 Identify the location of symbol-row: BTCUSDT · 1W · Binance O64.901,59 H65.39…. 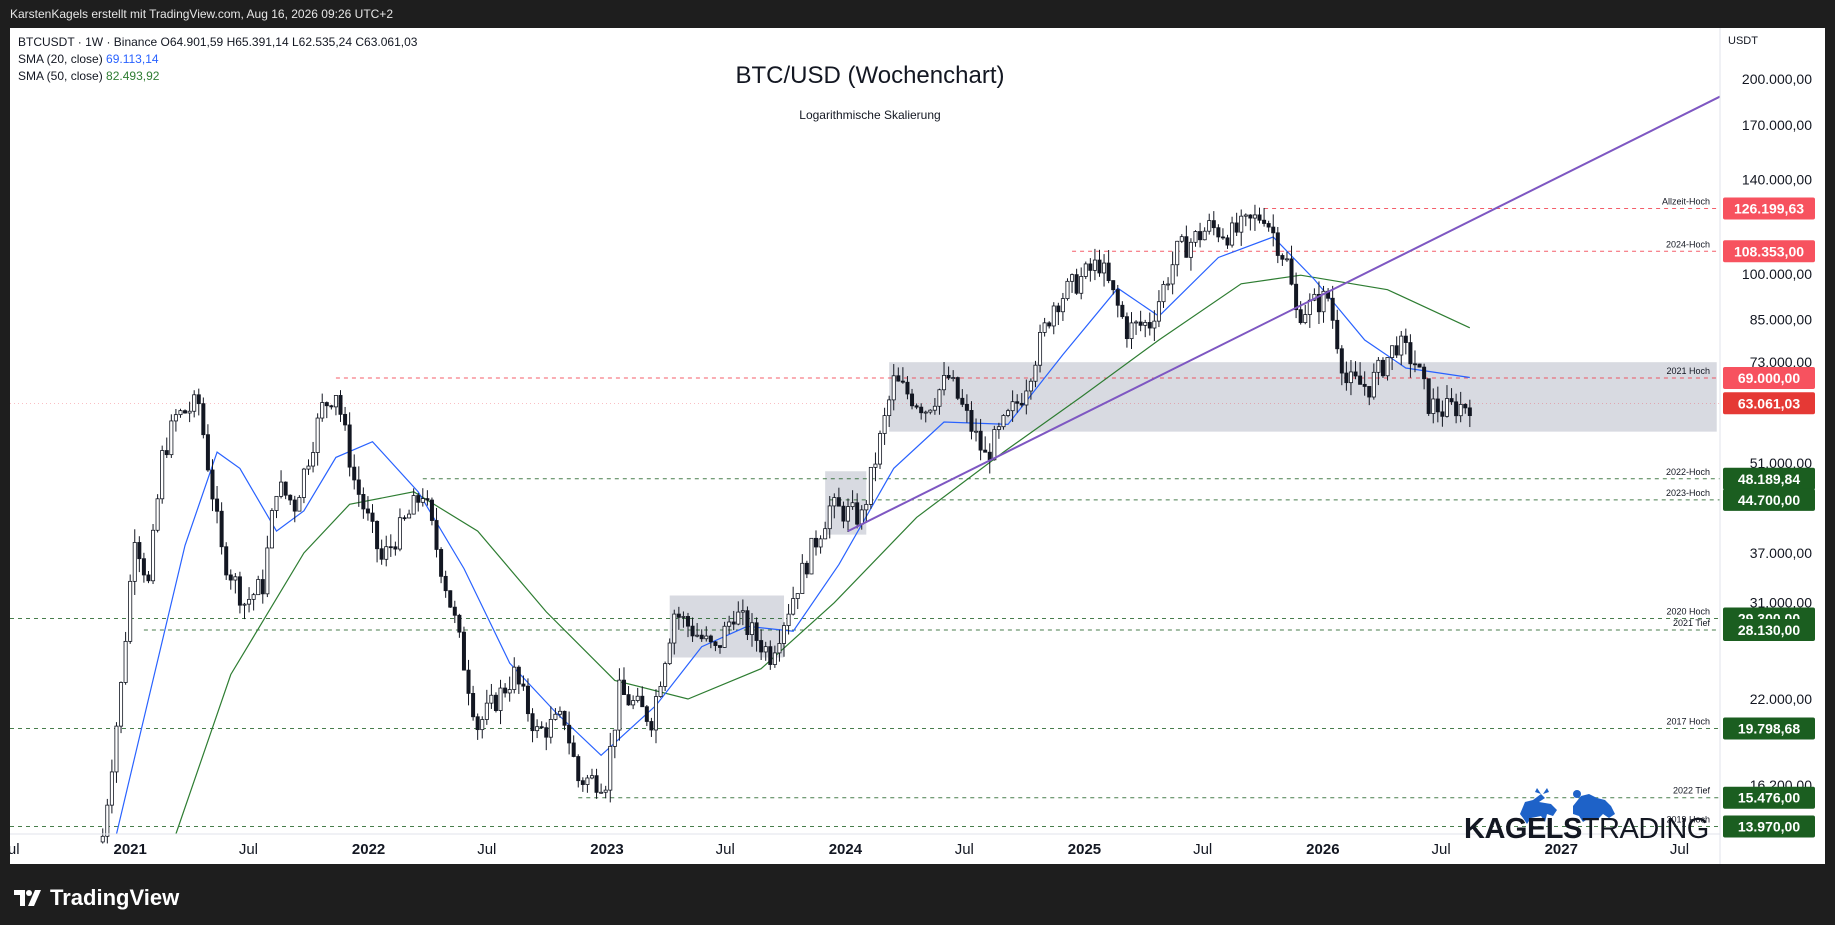
(217, 42).